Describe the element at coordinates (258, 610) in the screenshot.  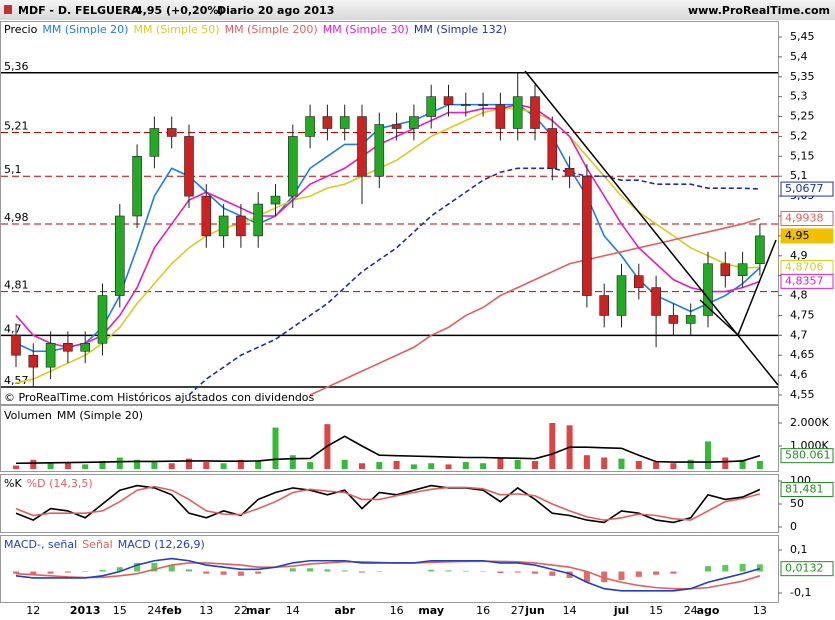
I see `x-tick-label: mar` at that location.